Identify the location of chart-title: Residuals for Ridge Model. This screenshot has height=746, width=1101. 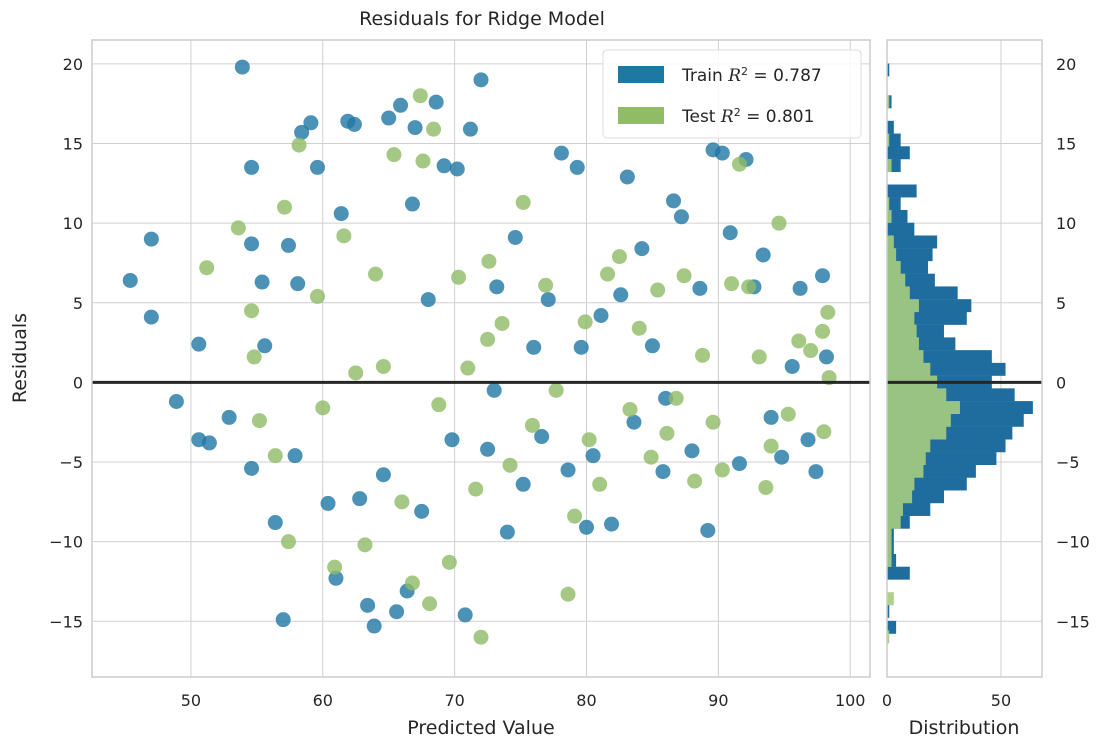
(482, 19).